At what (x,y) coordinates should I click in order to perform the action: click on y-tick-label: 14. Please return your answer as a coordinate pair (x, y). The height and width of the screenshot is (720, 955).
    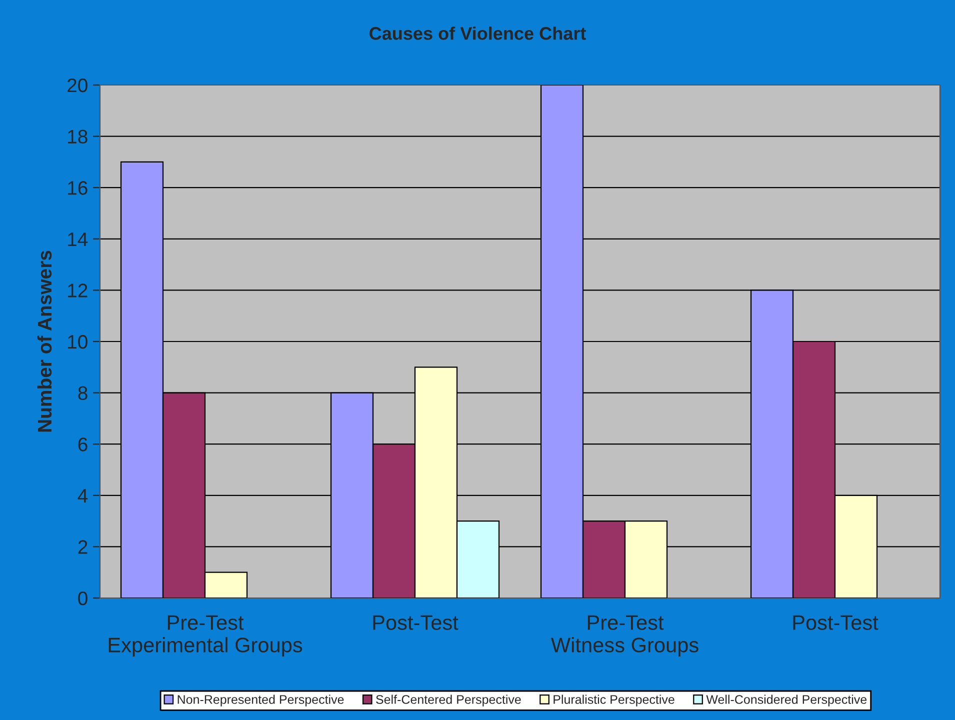
    Looking at the image, I should click on (78, 239).